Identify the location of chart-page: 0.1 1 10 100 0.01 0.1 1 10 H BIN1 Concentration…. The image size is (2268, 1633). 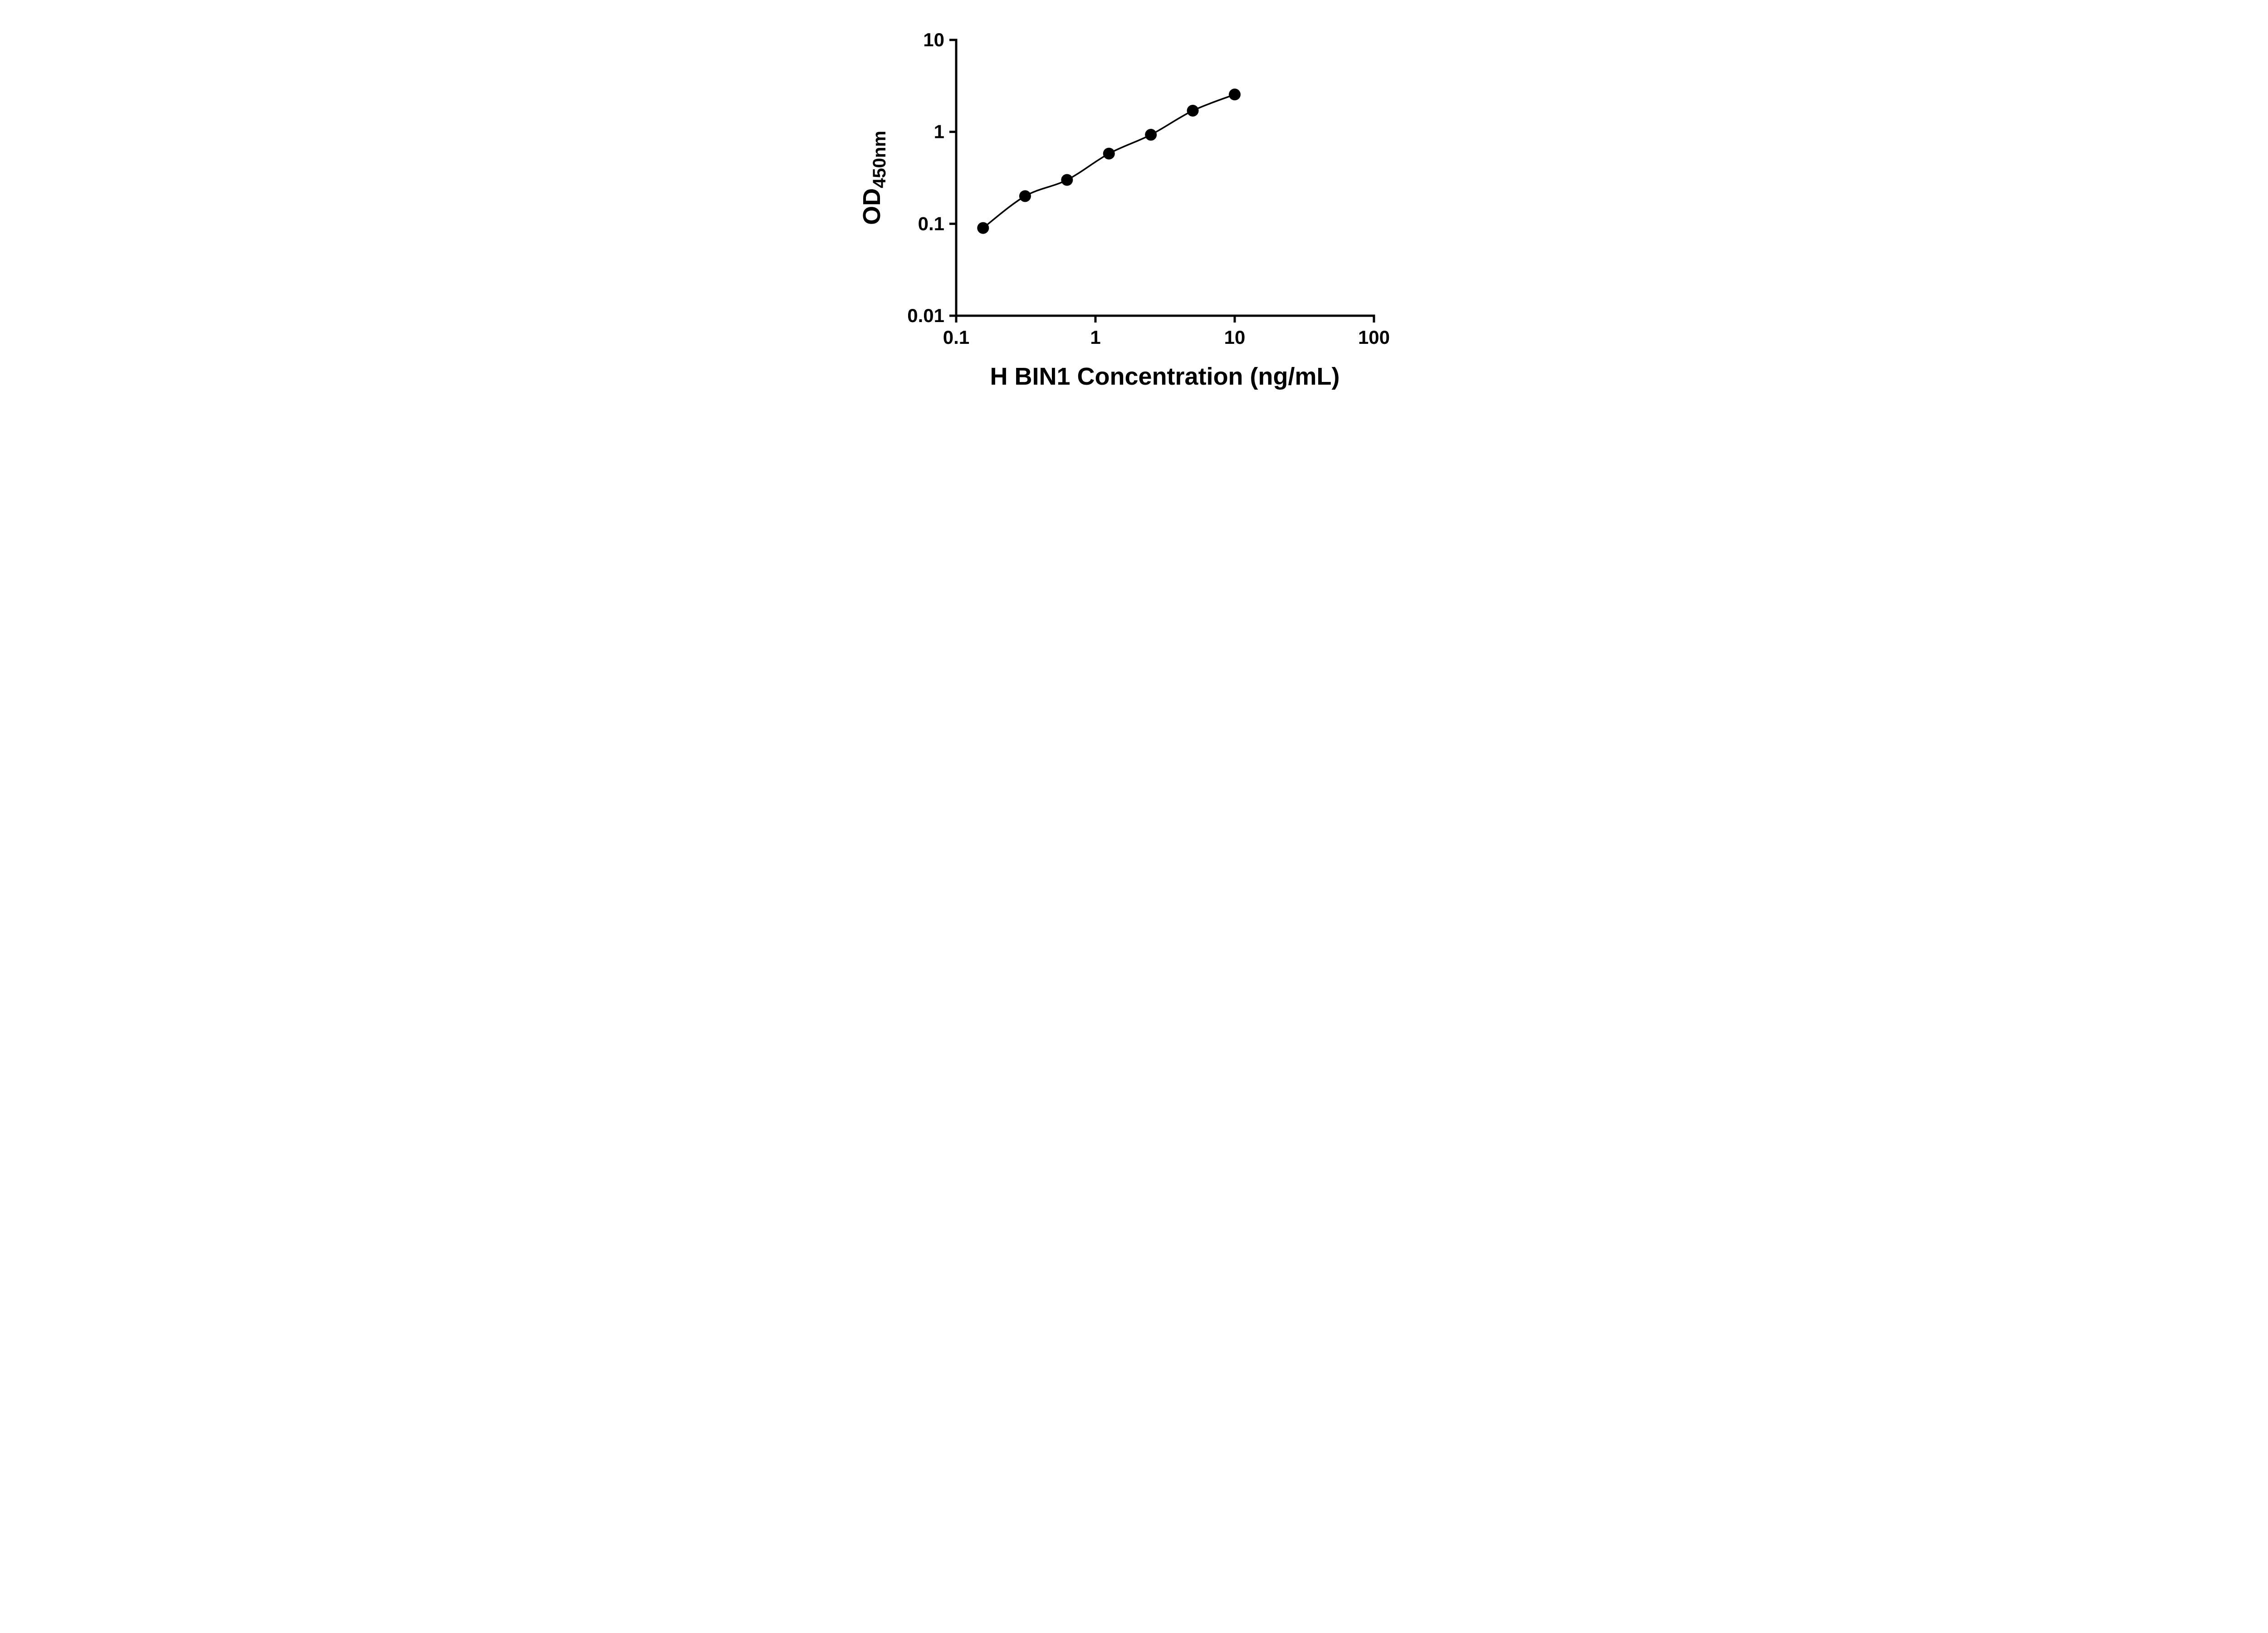
(1134, 204).